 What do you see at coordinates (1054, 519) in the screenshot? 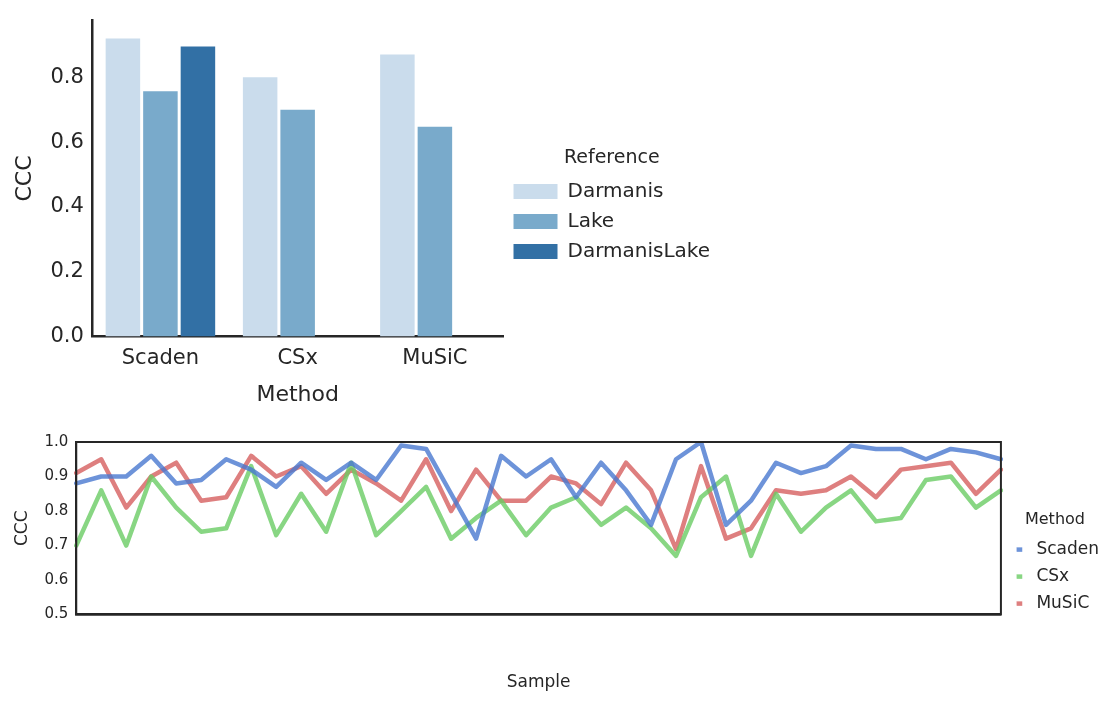
I see `legend-title: Method` at bounding box center [1054, 519].